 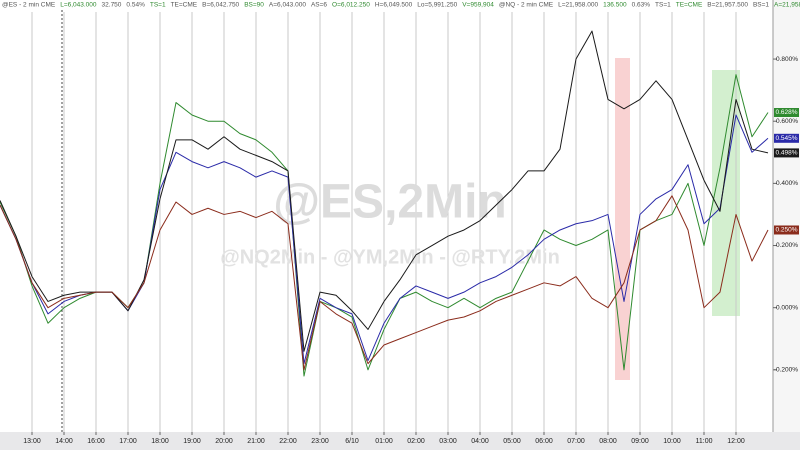 I want to click on header-text: @ES - 2 min CME, so click(x=29, y=5).